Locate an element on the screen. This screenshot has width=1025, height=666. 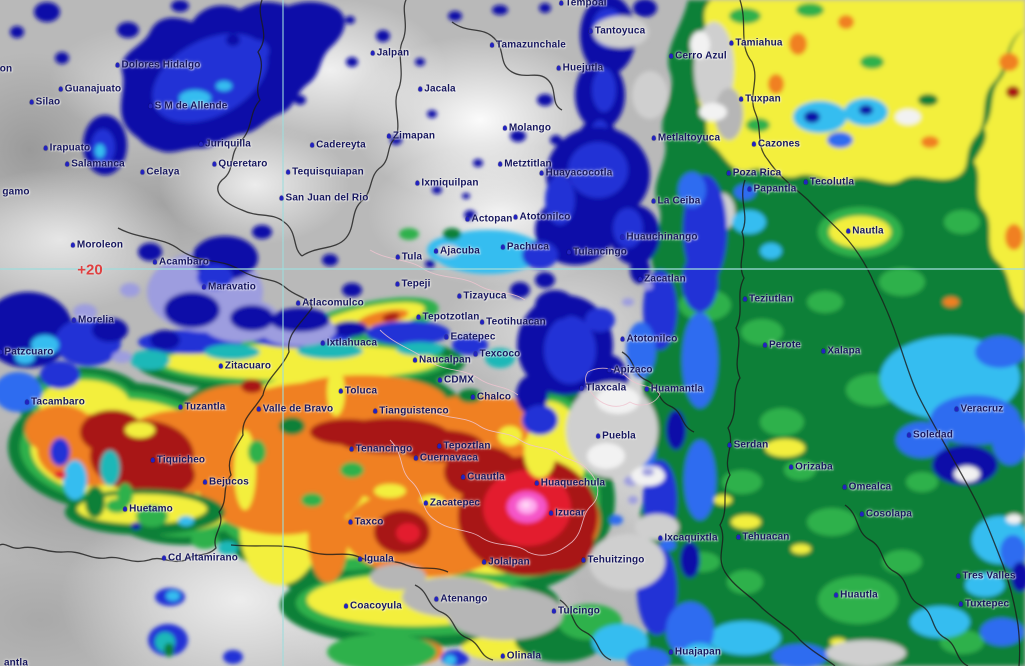
city-name: Acambaro is located at coordinates (184, 262).